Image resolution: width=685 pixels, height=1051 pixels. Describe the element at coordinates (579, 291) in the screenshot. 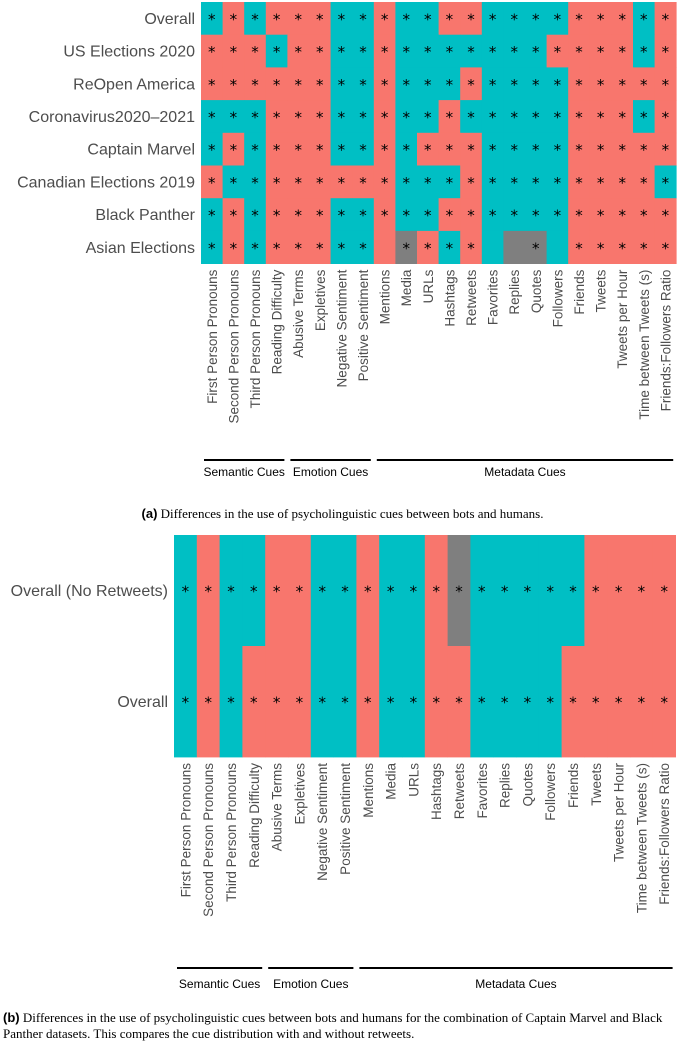

I see `column-label: Friends` at that location.